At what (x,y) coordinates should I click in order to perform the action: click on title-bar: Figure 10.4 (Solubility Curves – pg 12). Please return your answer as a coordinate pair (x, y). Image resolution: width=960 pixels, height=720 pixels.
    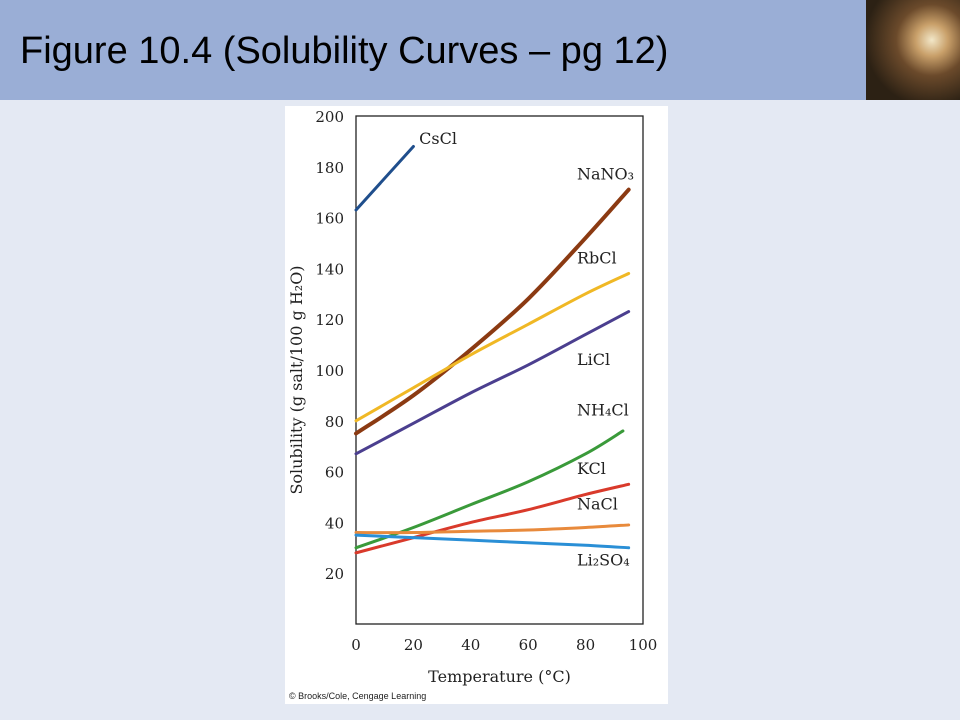
    Looking at the image, I should click on (433, 50).